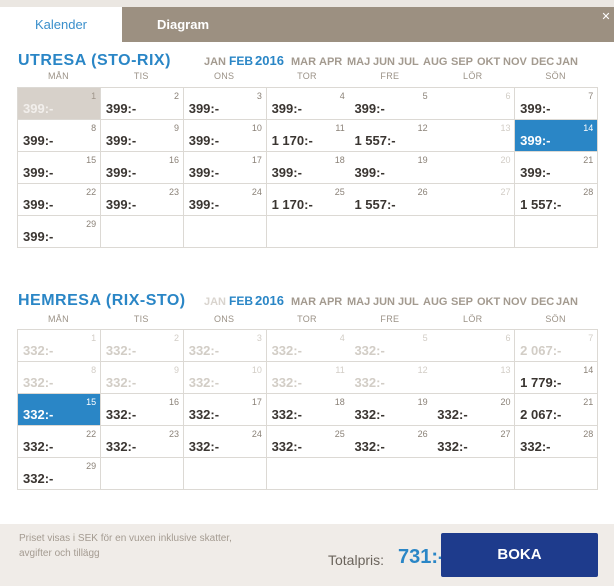 The height and width of the screenshot is (586, 614). Describe the element at coordinates (224, 319) in the screenshot. I see `weekday-label: ONS` at that location.